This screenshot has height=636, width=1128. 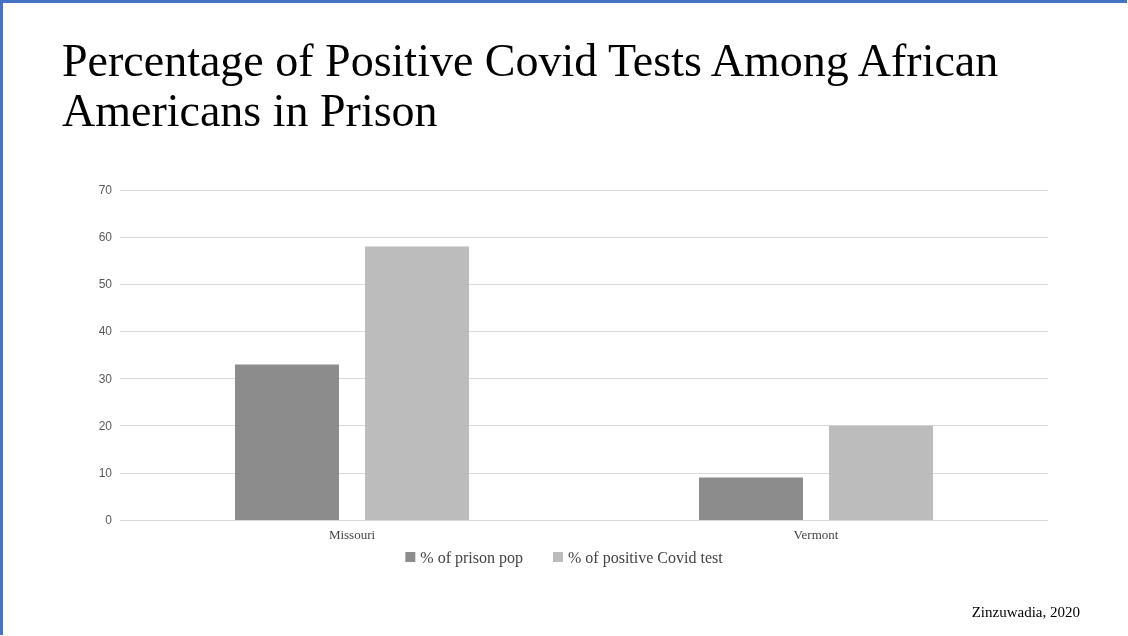 What do you see at coordinates (816, 534) in the screenshot?
I see `x-tick-label: Vermont` at bounding box center [816, 534].